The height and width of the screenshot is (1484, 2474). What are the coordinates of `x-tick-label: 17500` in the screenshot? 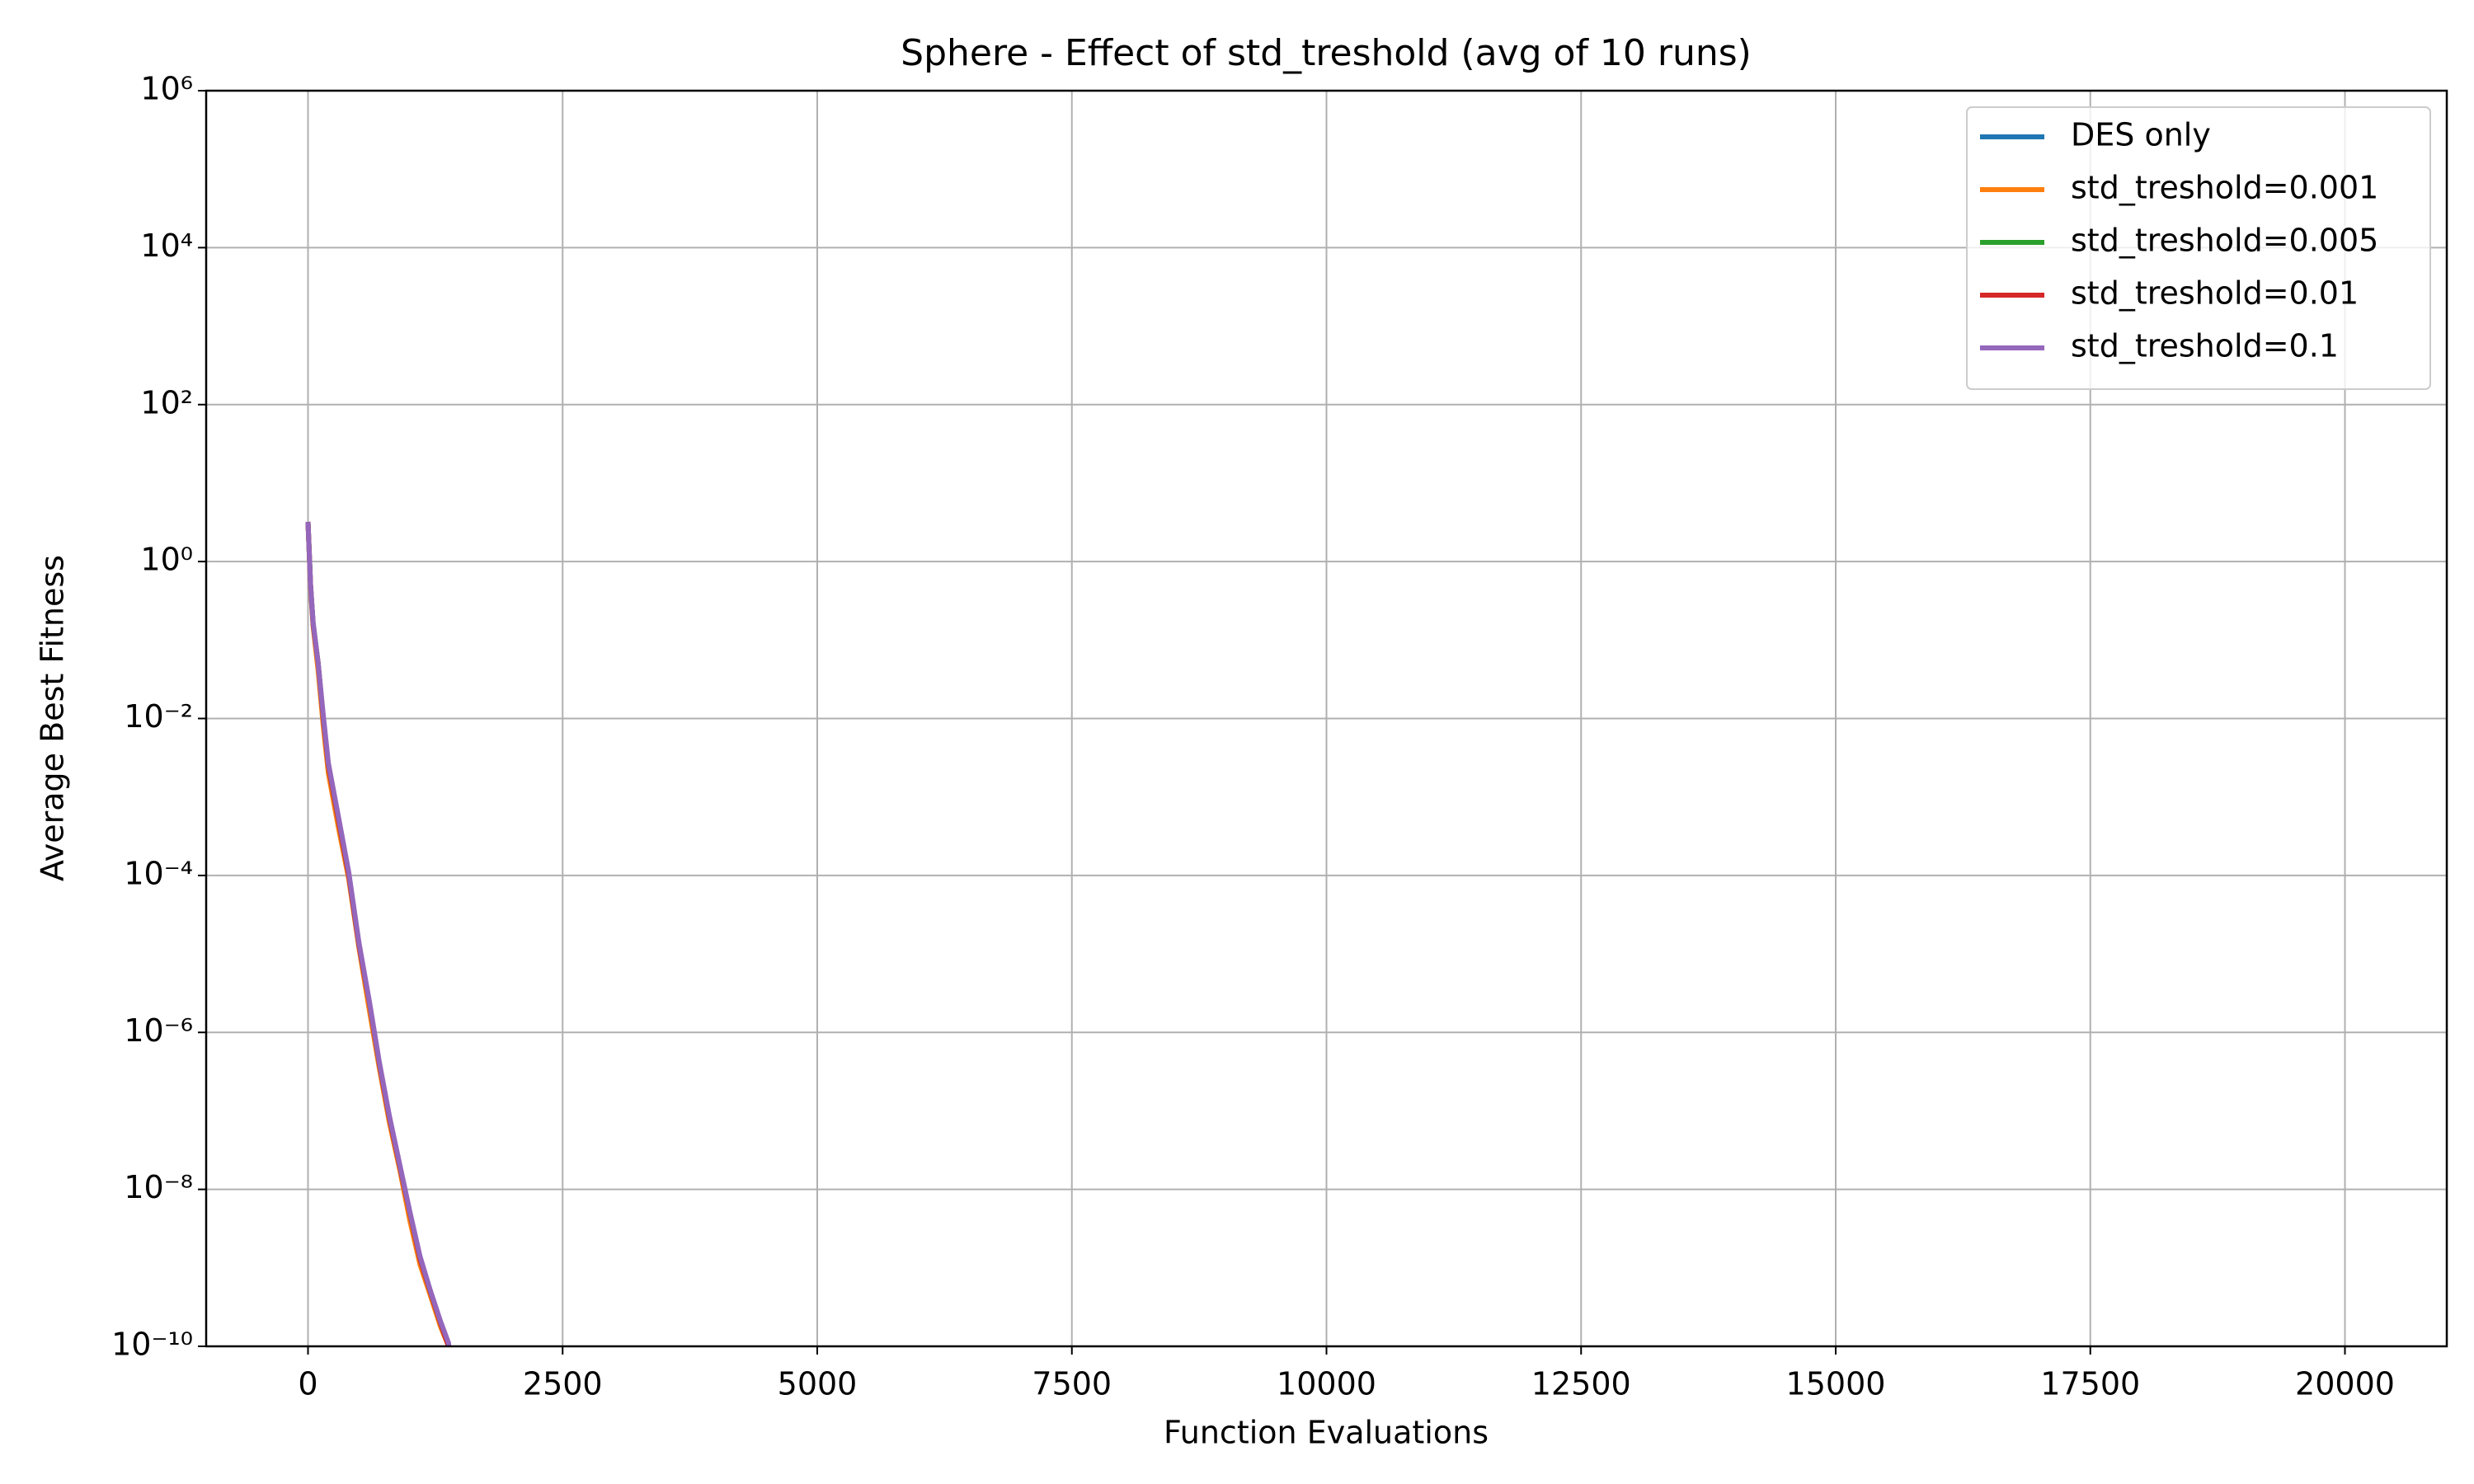 It's located at (2090, 1384).